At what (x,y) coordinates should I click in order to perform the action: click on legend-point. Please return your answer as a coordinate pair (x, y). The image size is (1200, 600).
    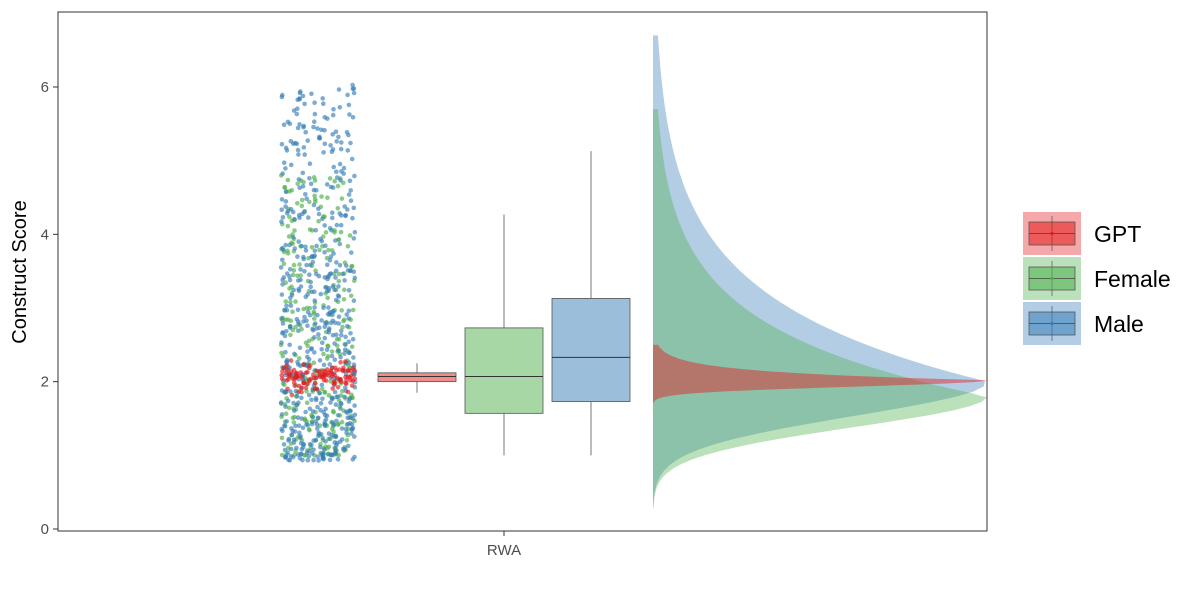
    Looking at the image, I should click on (1052, 233).